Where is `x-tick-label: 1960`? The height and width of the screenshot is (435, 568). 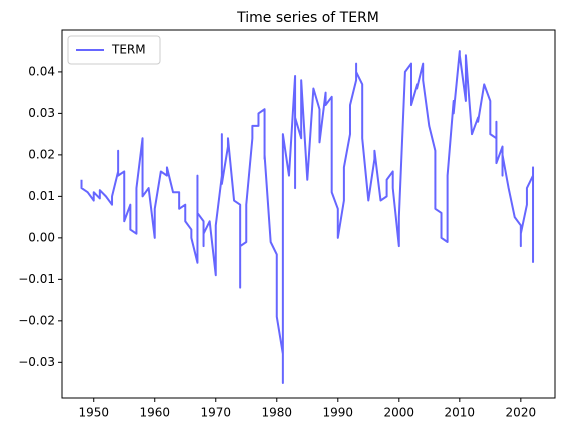 x-tick-label: 1960 is located at coordinates (154, 413).